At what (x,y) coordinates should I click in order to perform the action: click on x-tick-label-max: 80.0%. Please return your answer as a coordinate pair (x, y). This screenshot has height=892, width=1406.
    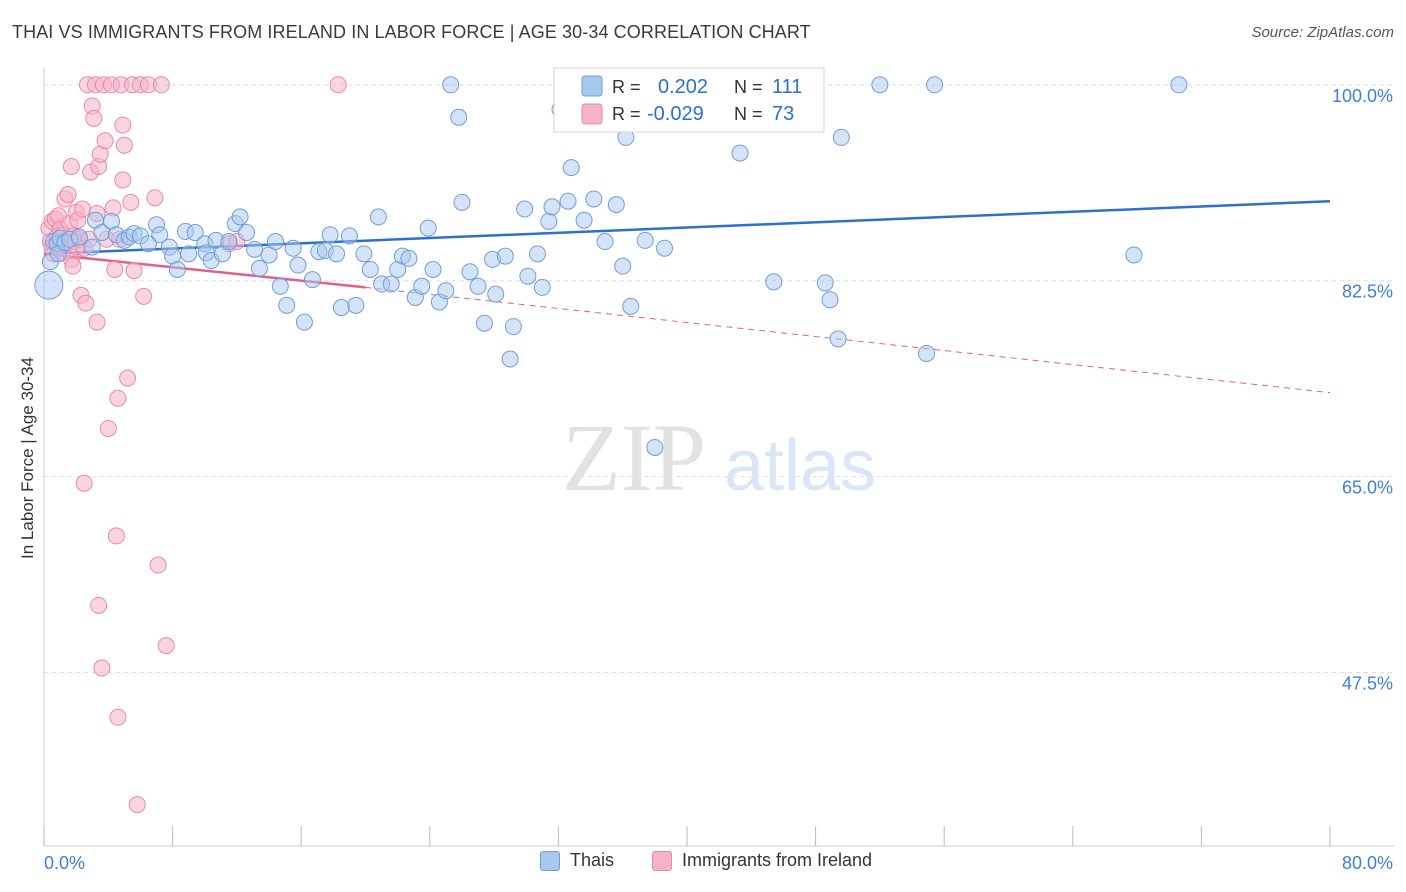
    Looking at the image, I should click on (1367, 863).